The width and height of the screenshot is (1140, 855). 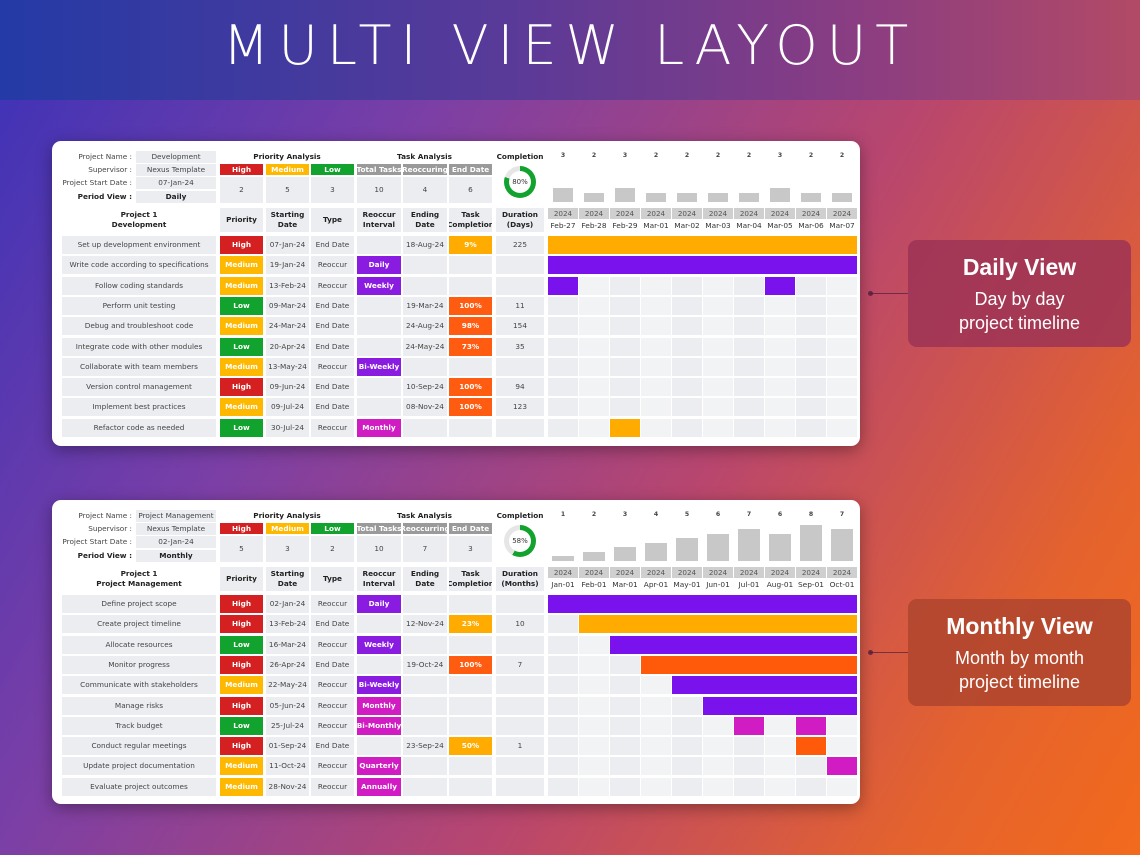 I want to click on high-count: 5, so click(x=241, y=549).